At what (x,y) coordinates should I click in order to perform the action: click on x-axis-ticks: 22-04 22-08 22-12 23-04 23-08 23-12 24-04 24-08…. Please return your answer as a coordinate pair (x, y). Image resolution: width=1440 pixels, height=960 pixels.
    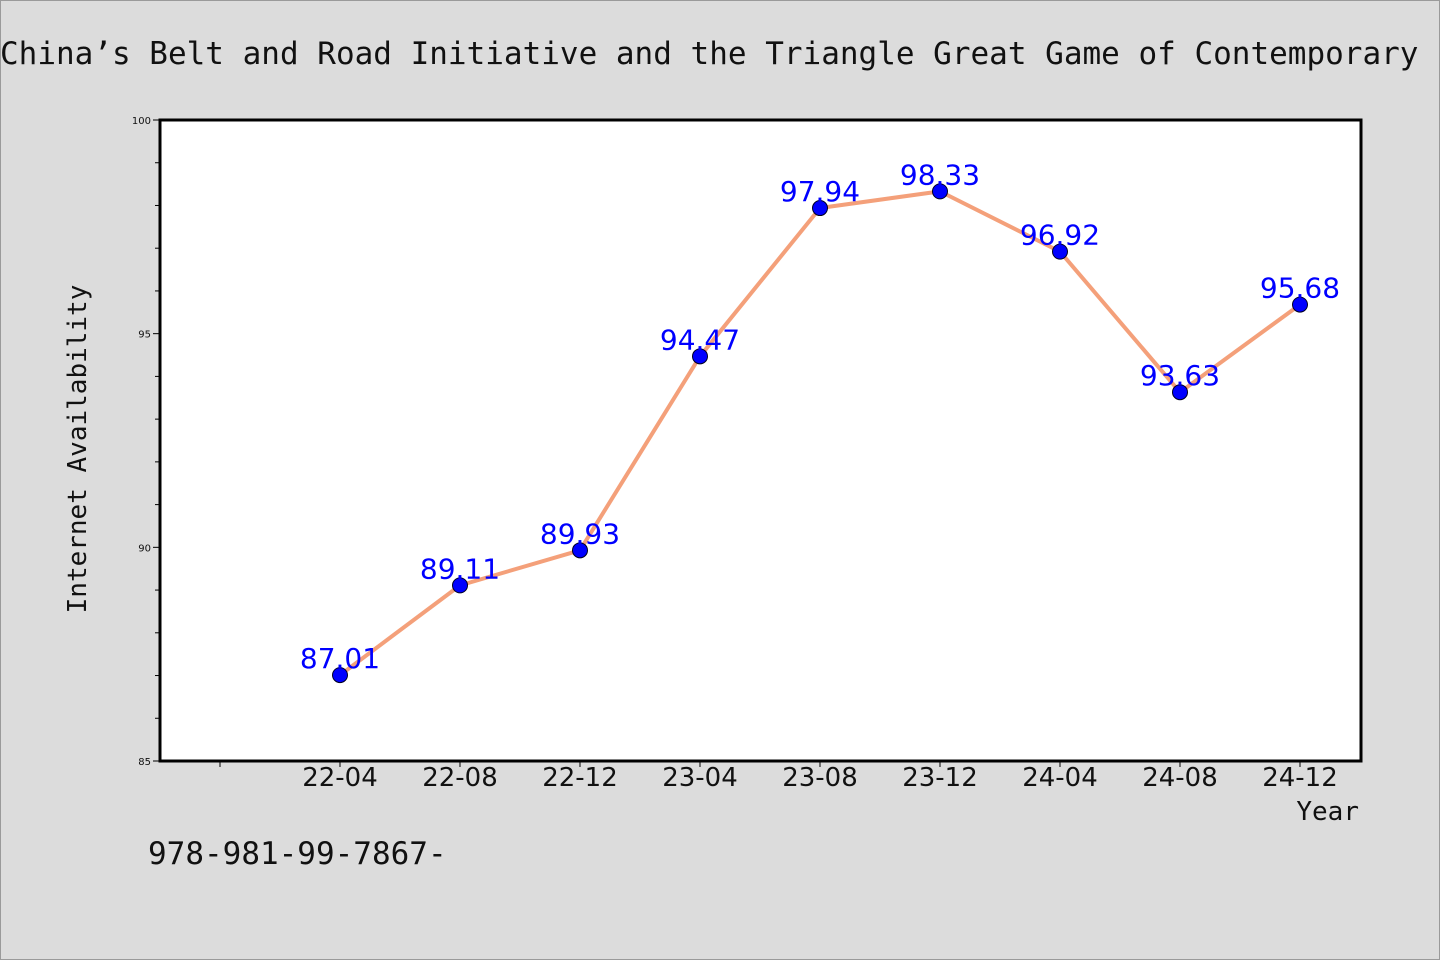
    Looking at the image, I should click on (778, 777).